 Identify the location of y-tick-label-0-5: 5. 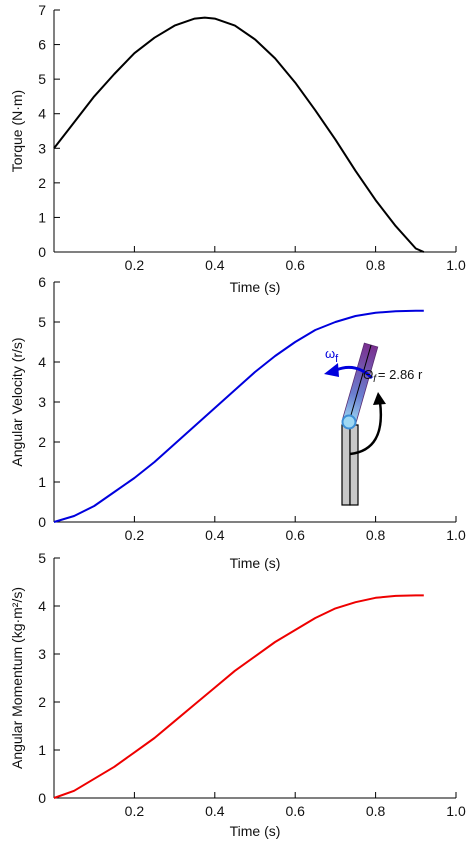
(42, 79).